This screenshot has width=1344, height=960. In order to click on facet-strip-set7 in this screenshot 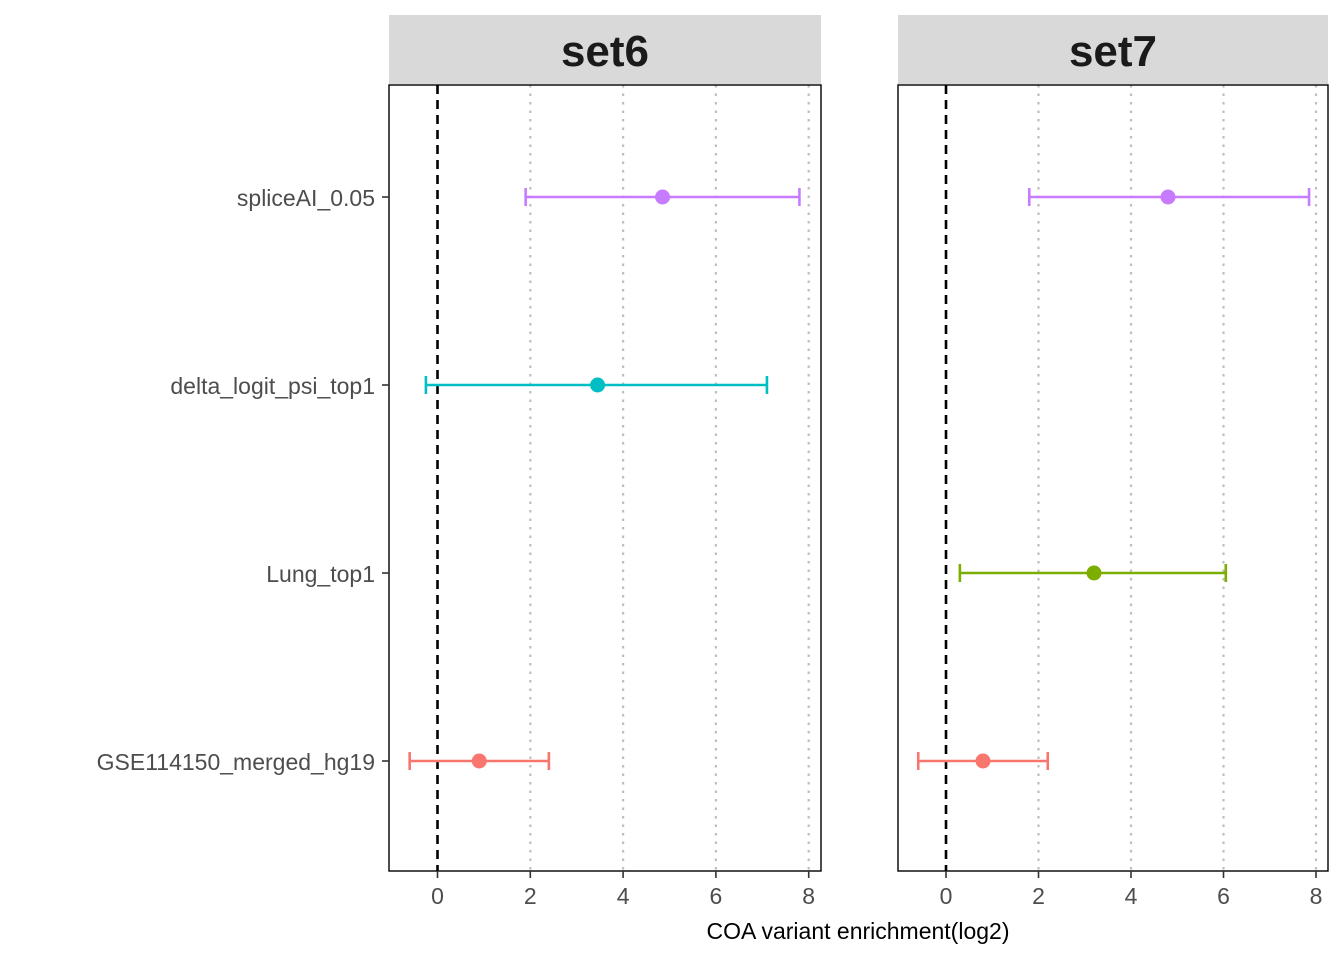, I will do `click(1113, 49)`.